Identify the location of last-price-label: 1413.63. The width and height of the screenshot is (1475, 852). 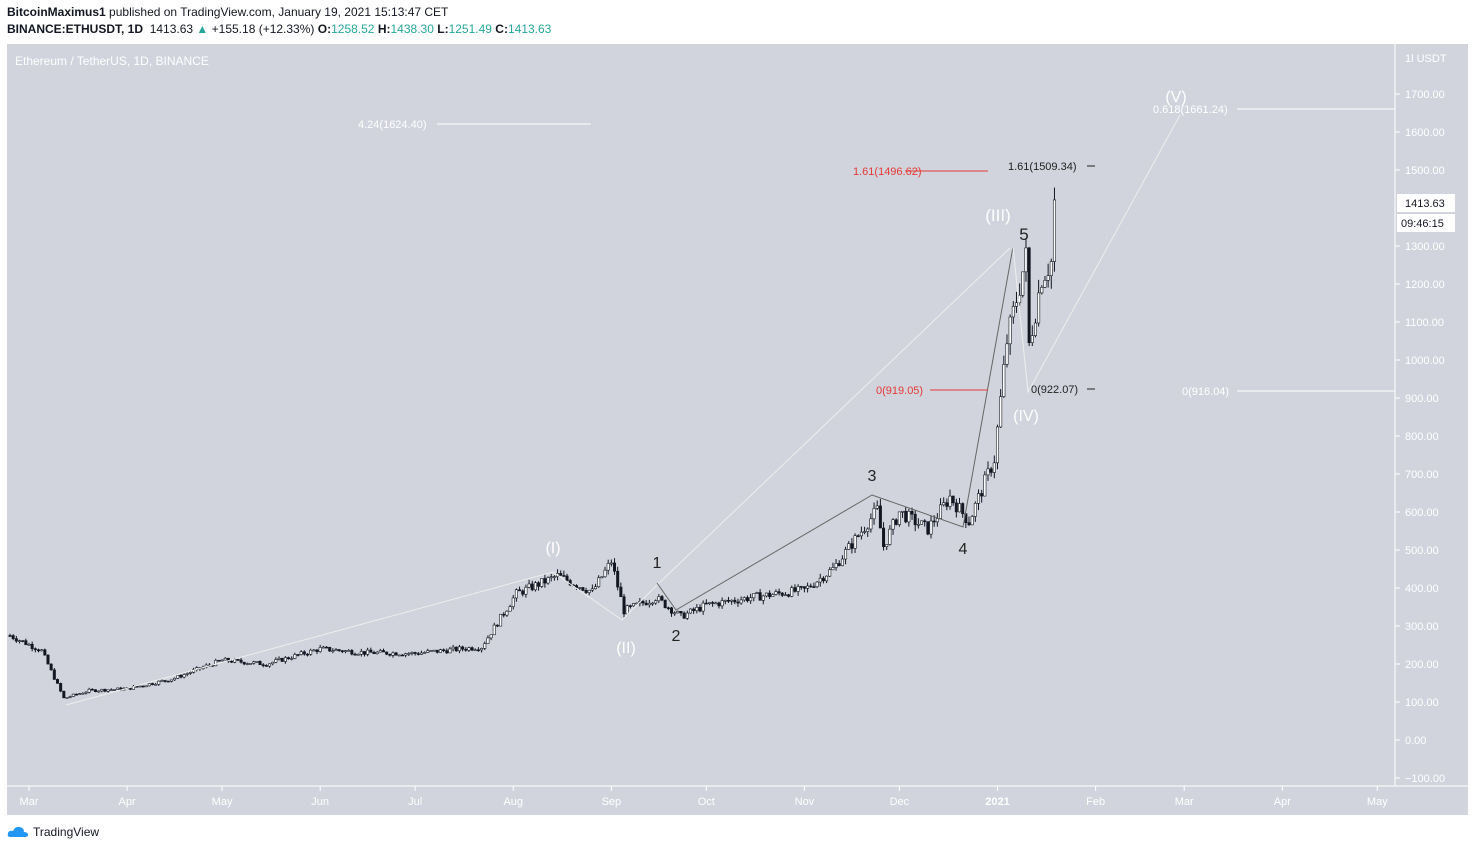
(1425, 204).